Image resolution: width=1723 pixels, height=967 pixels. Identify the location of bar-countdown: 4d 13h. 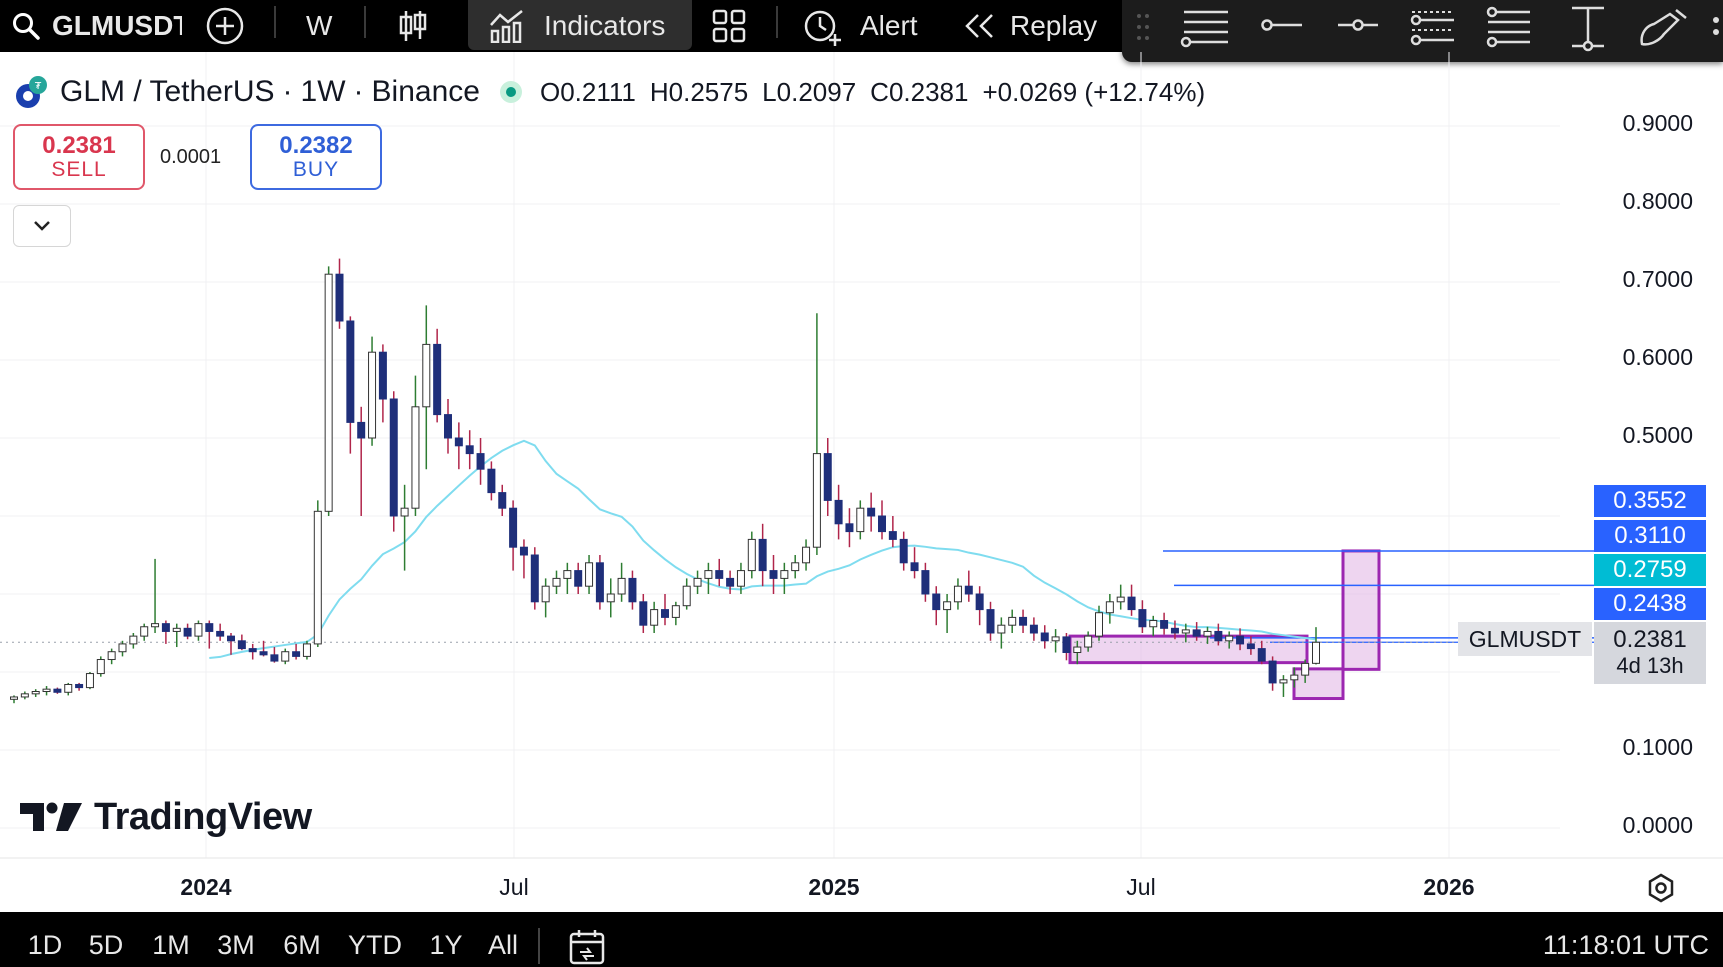
(1650, 666).